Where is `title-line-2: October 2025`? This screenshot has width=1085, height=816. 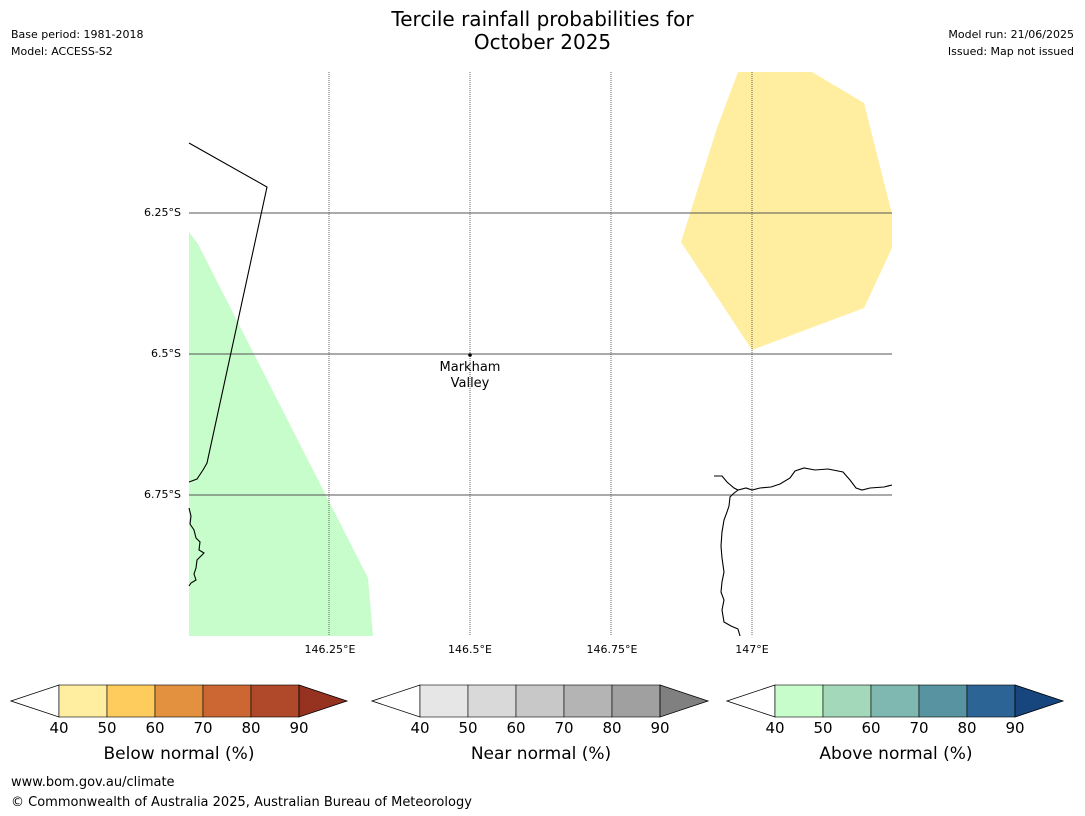
title-line-2: October 2025 is located at coordinates (542, 42).